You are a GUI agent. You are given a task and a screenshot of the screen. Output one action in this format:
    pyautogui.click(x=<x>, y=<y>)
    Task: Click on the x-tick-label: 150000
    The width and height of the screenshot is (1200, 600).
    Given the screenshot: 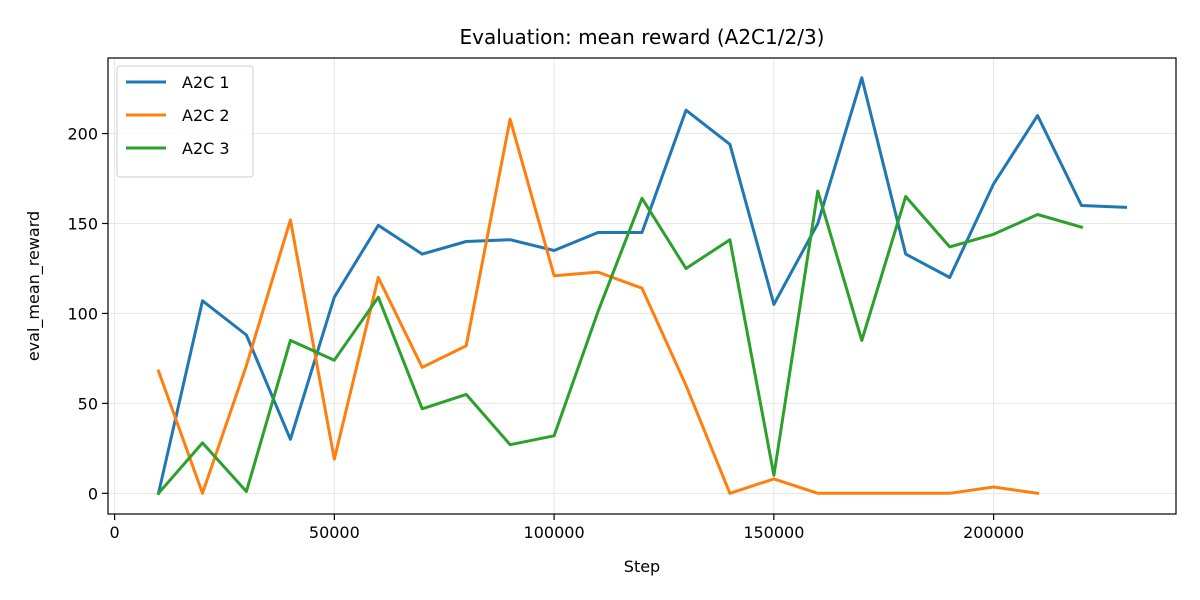 What is the action you would take?
    pyautogui.click(x=773, y=532)
    